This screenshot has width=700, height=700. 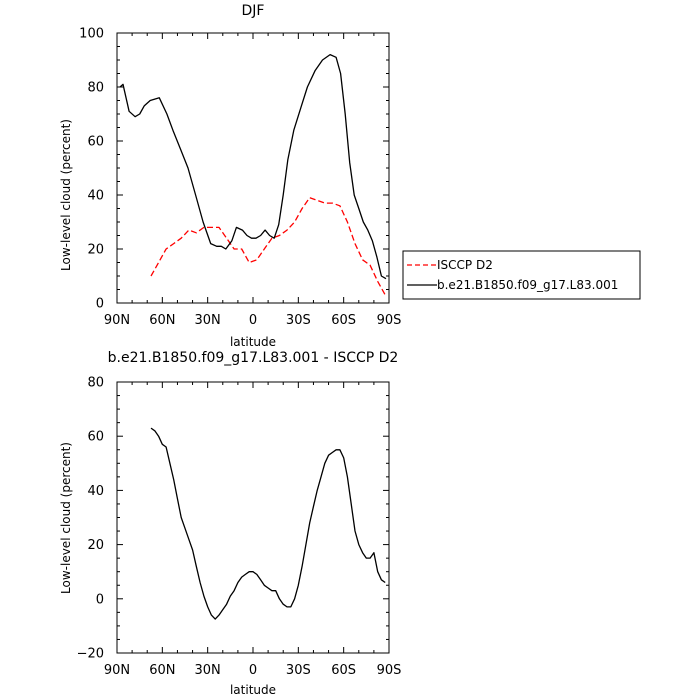 I want to click on bottom-y-tick-label: 40, so click(x=95, y=491).